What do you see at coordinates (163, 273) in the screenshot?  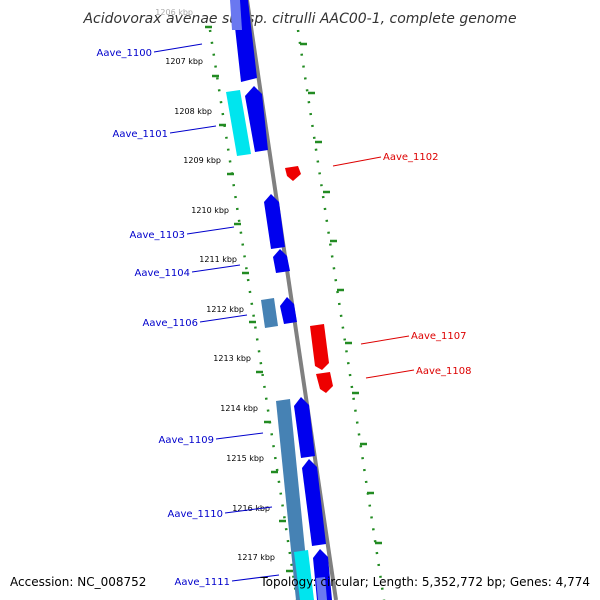 I see `gene-label-aave1104: Aave_1104` at bounding box center [163, 273].